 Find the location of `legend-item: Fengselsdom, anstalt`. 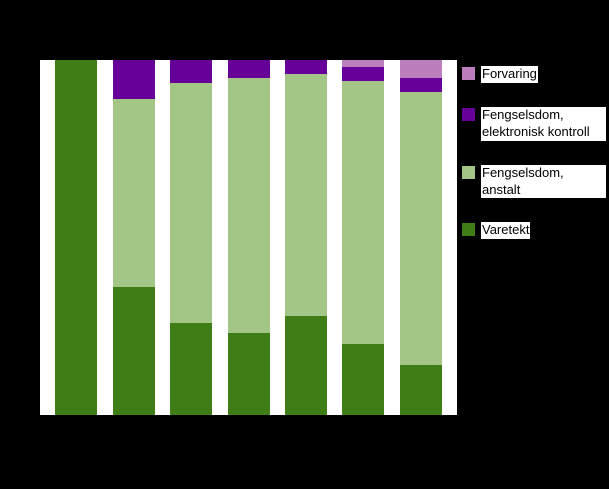

legend-item: Fengselsdom, anstalt is located at coordinates (534, 181).